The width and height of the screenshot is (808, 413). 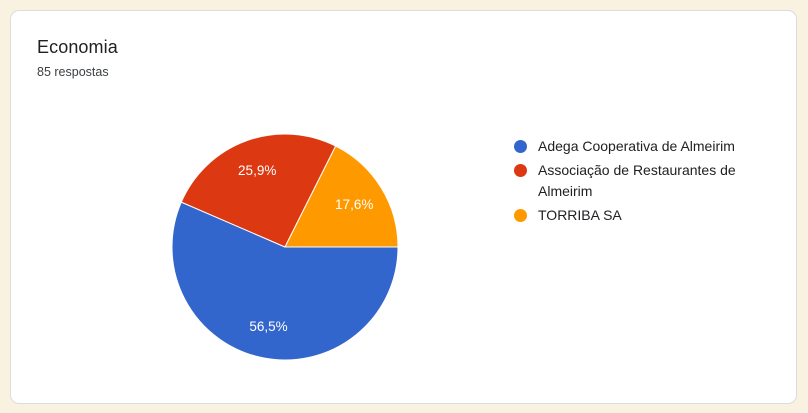 What do you see at coordinates (73, 72) in the screenshot?
I see `response-count: 85 respostas` at bounding box center [73, 72].